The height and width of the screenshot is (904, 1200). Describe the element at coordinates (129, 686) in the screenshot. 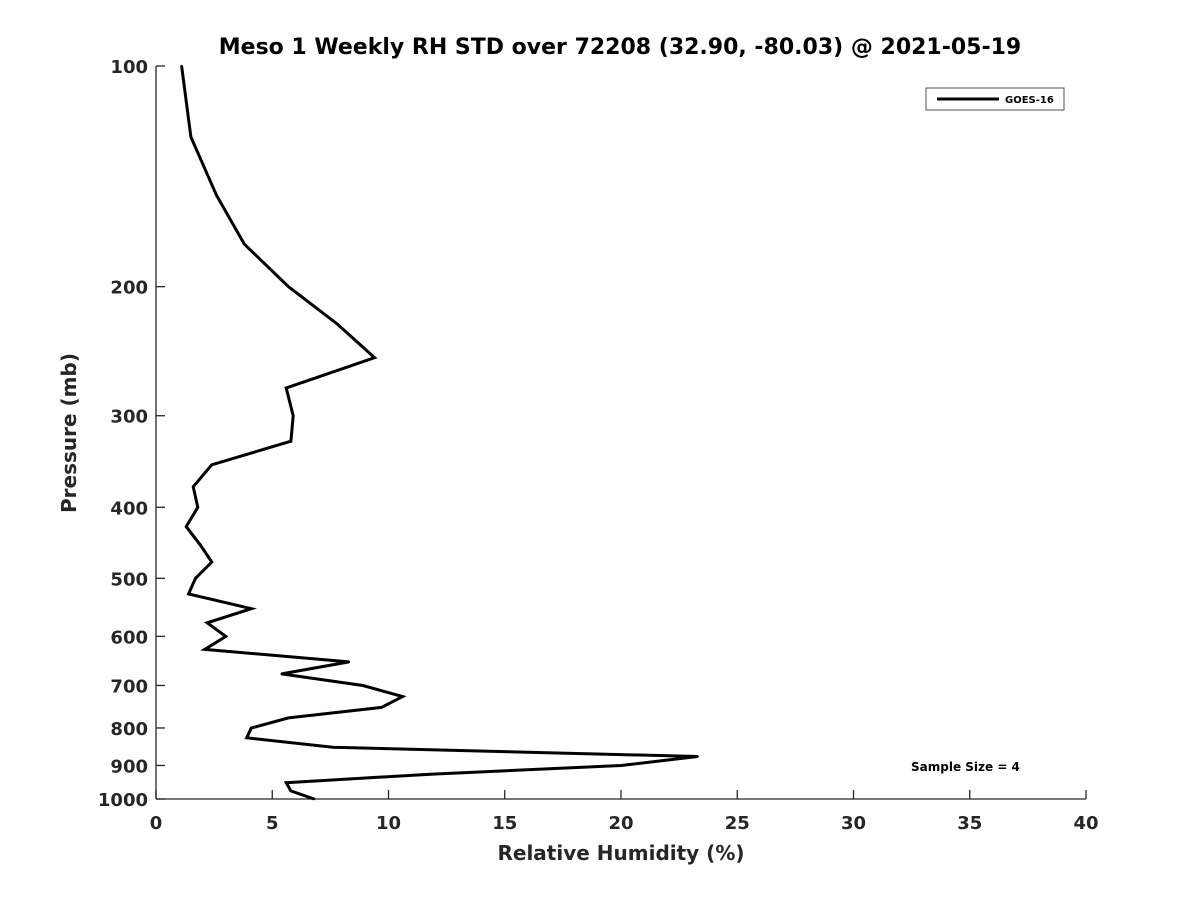

I see `y-tick-label: 700` at that location.